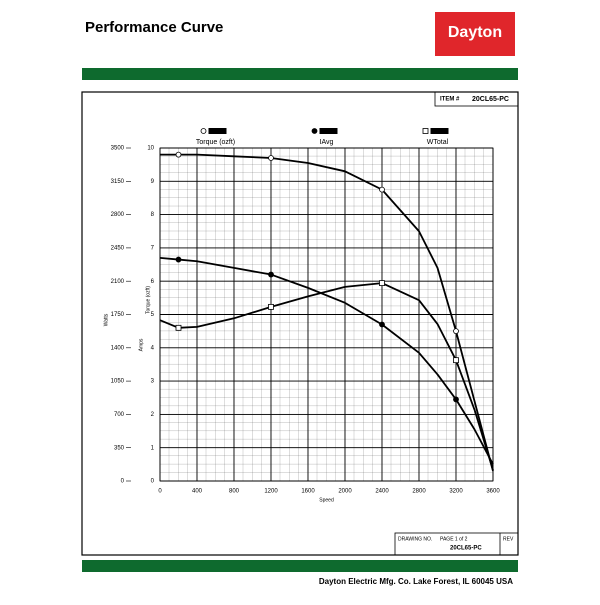 Image resolution: width=600 pixels, height=605 pixels. Describe the element at coordinates (153, 482) in the screenshot. I see `y2-tick-label: 0` at that location.